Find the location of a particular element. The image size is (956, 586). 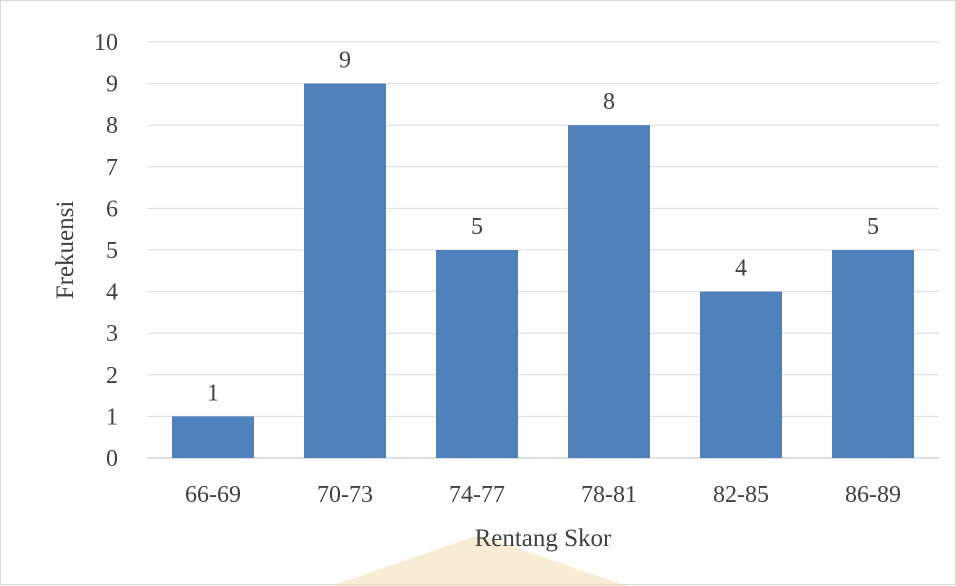

y-tick-label: 6 is located at coordinates (112, 209).